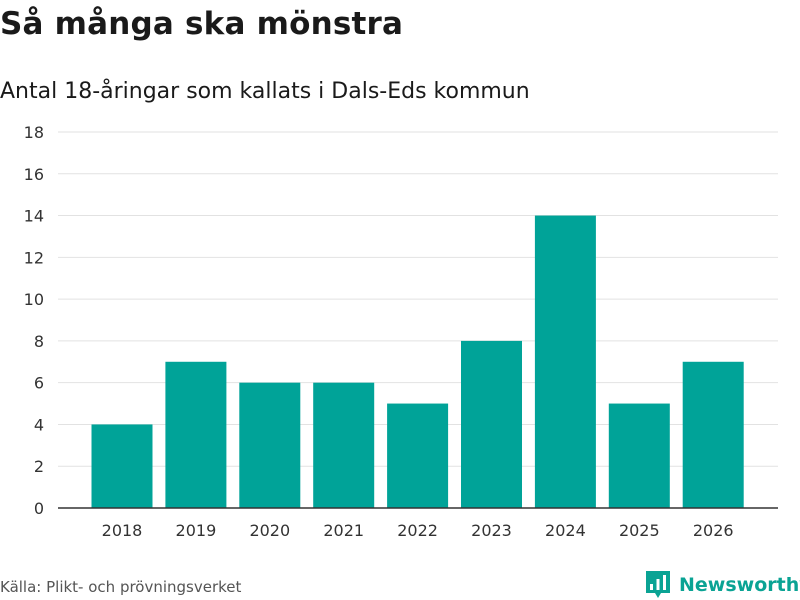 The height and width of the screenshot is (600, 800). What do you see at coordinates (196, 434) in the screenshot?
I see `bar-2019` at bounding box center [196, 434].